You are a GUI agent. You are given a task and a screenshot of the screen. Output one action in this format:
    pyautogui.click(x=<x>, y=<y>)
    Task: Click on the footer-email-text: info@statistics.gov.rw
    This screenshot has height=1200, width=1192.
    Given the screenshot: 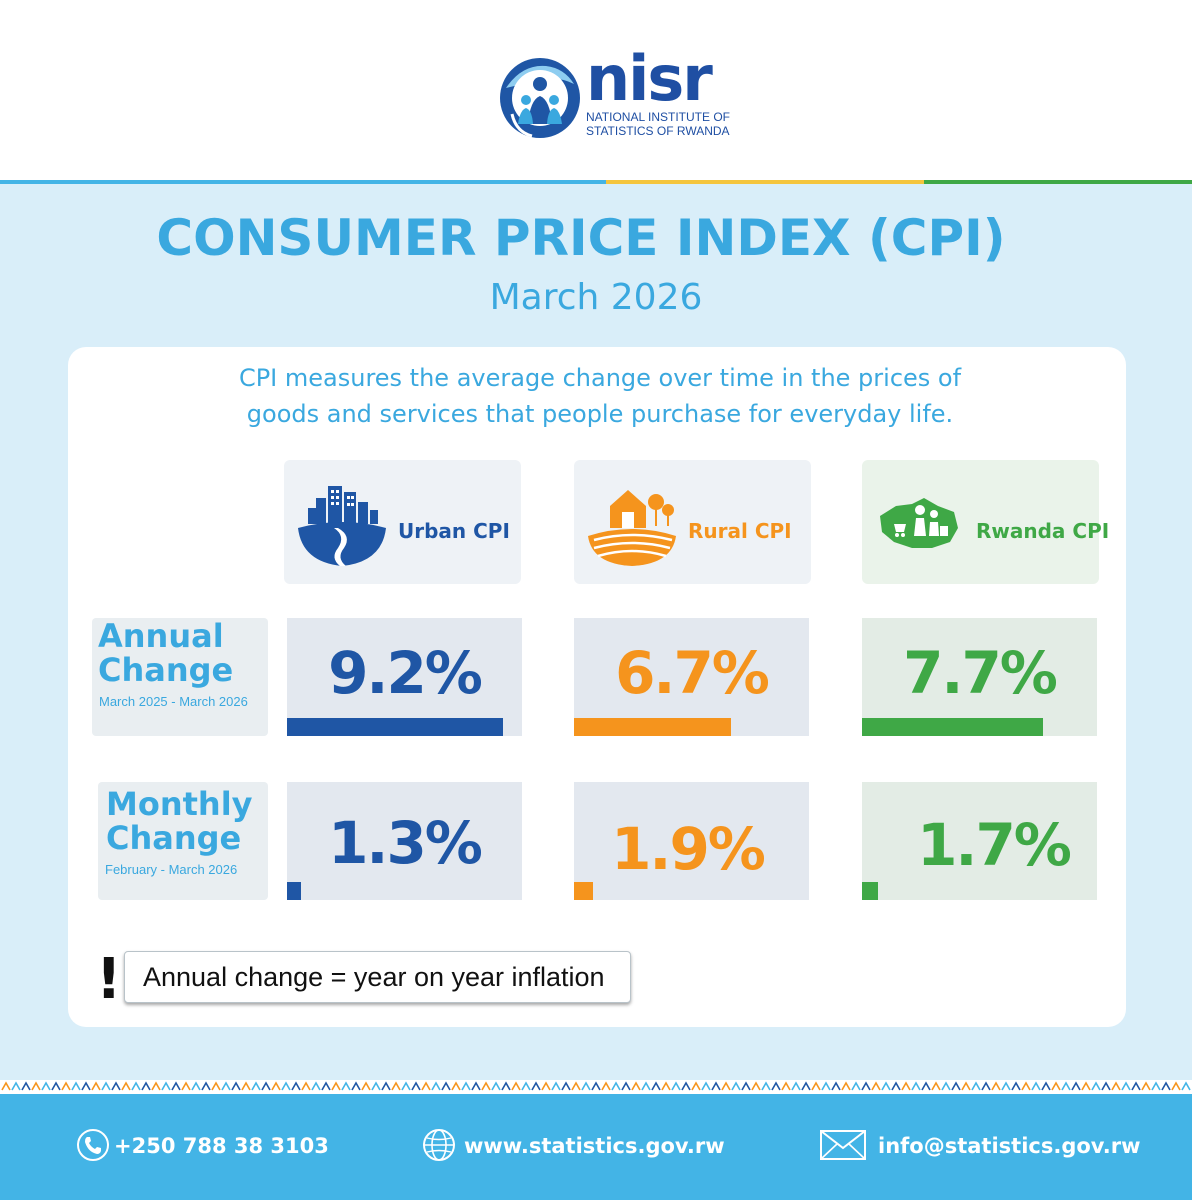 What is the action you would take?
    pyautogui.click(x=1009, y=1146)
    